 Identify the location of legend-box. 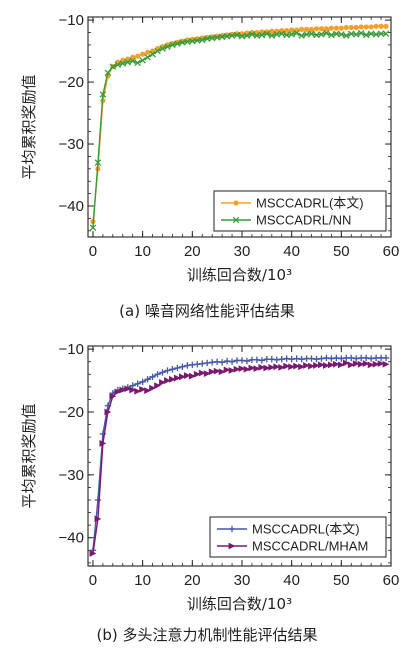
(300, 211).